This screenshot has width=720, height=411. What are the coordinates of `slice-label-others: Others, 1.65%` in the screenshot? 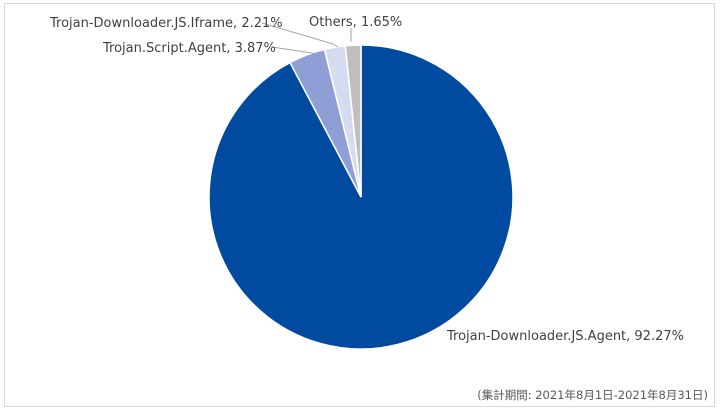 It's located at (355, 22).